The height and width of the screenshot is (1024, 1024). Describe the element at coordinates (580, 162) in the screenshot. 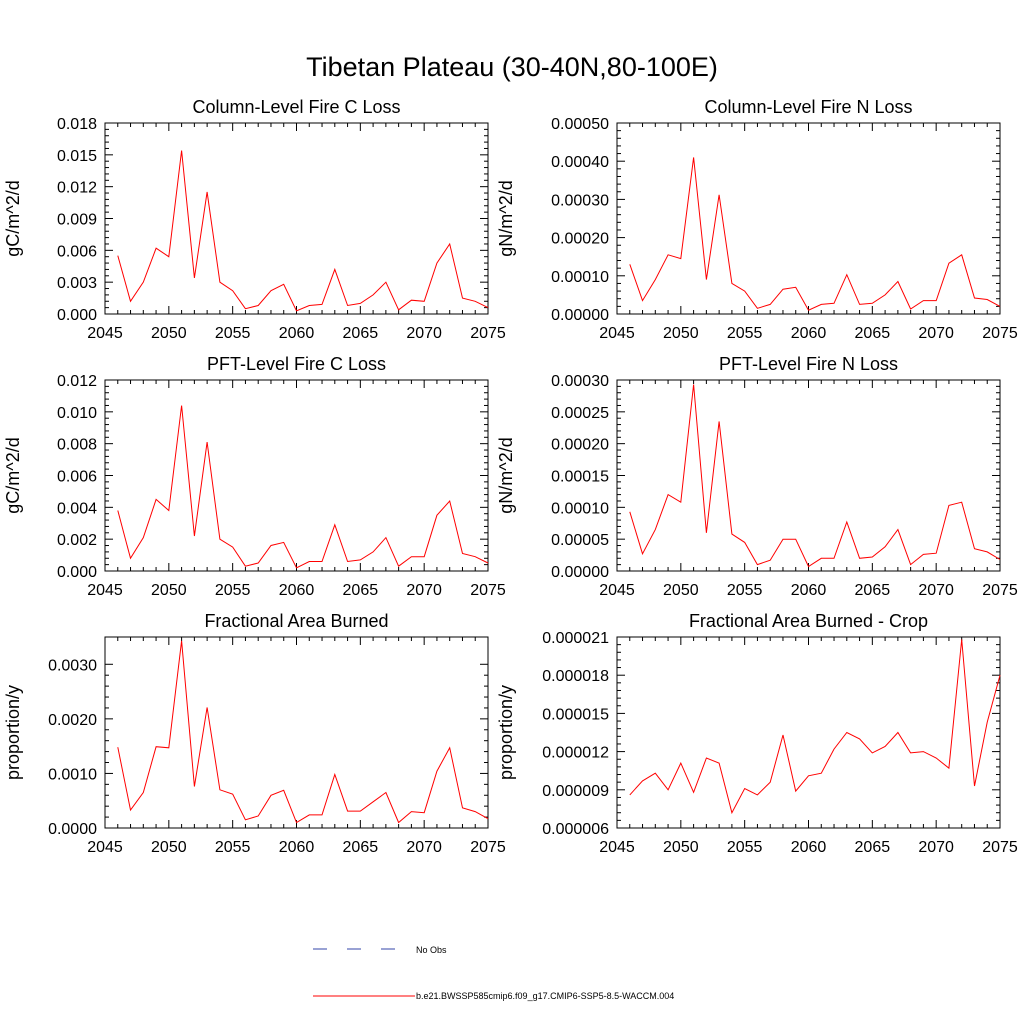

I see `y-tick-label: 0.00040` at that location.